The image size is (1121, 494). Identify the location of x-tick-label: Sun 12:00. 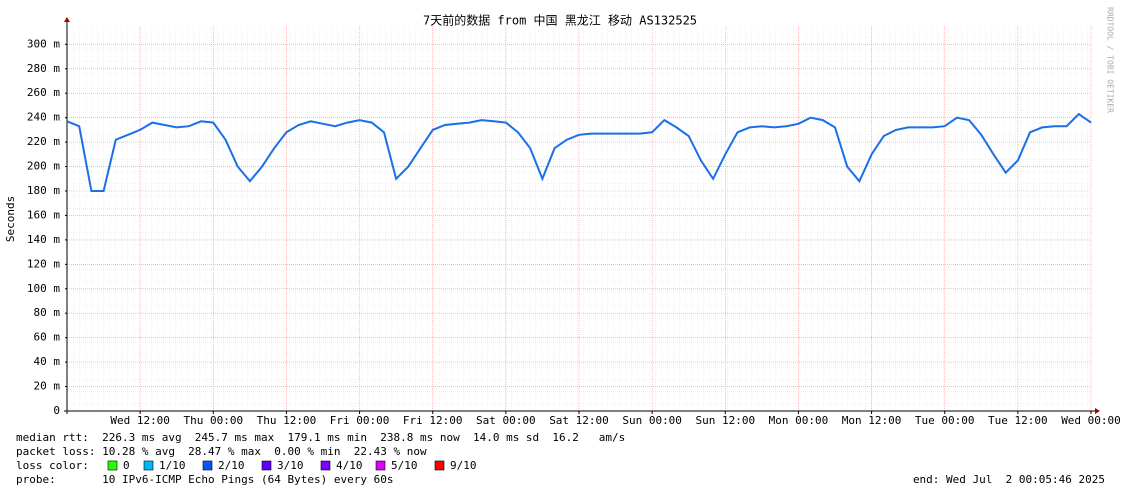
(725, 420).